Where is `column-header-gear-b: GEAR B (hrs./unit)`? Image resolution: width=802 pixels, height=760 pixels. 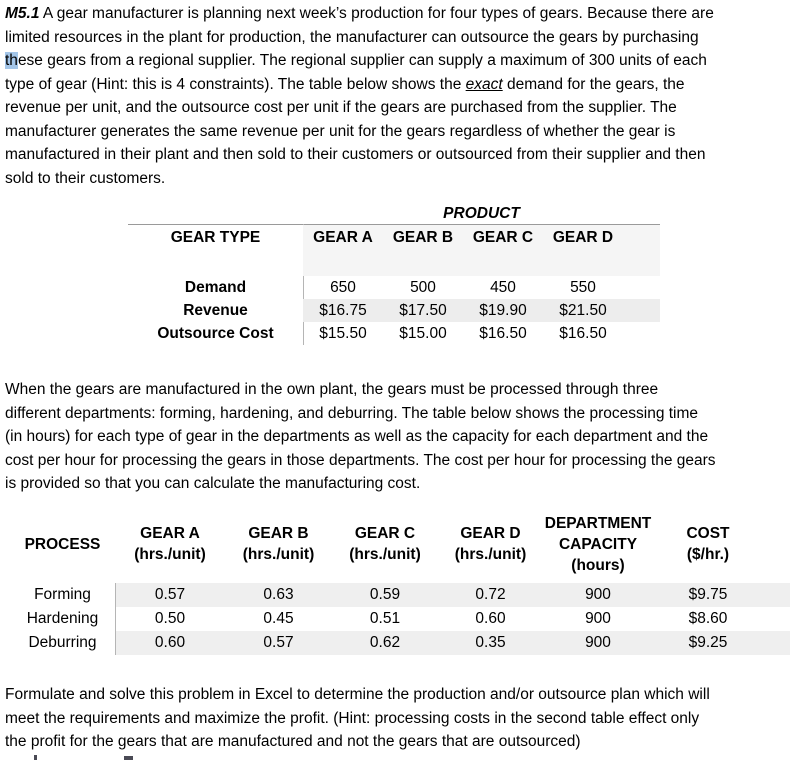
column-header-gear-b: GEAR B (hrs./unit) is located at coordinates (278, 544).